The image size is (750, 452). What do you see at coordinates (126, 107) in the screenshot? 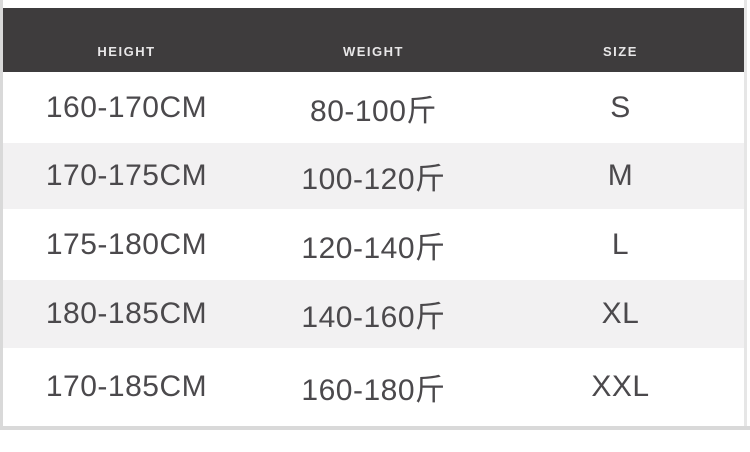
I see `height-value: 160-170CM` at bounding box center [126, 107].